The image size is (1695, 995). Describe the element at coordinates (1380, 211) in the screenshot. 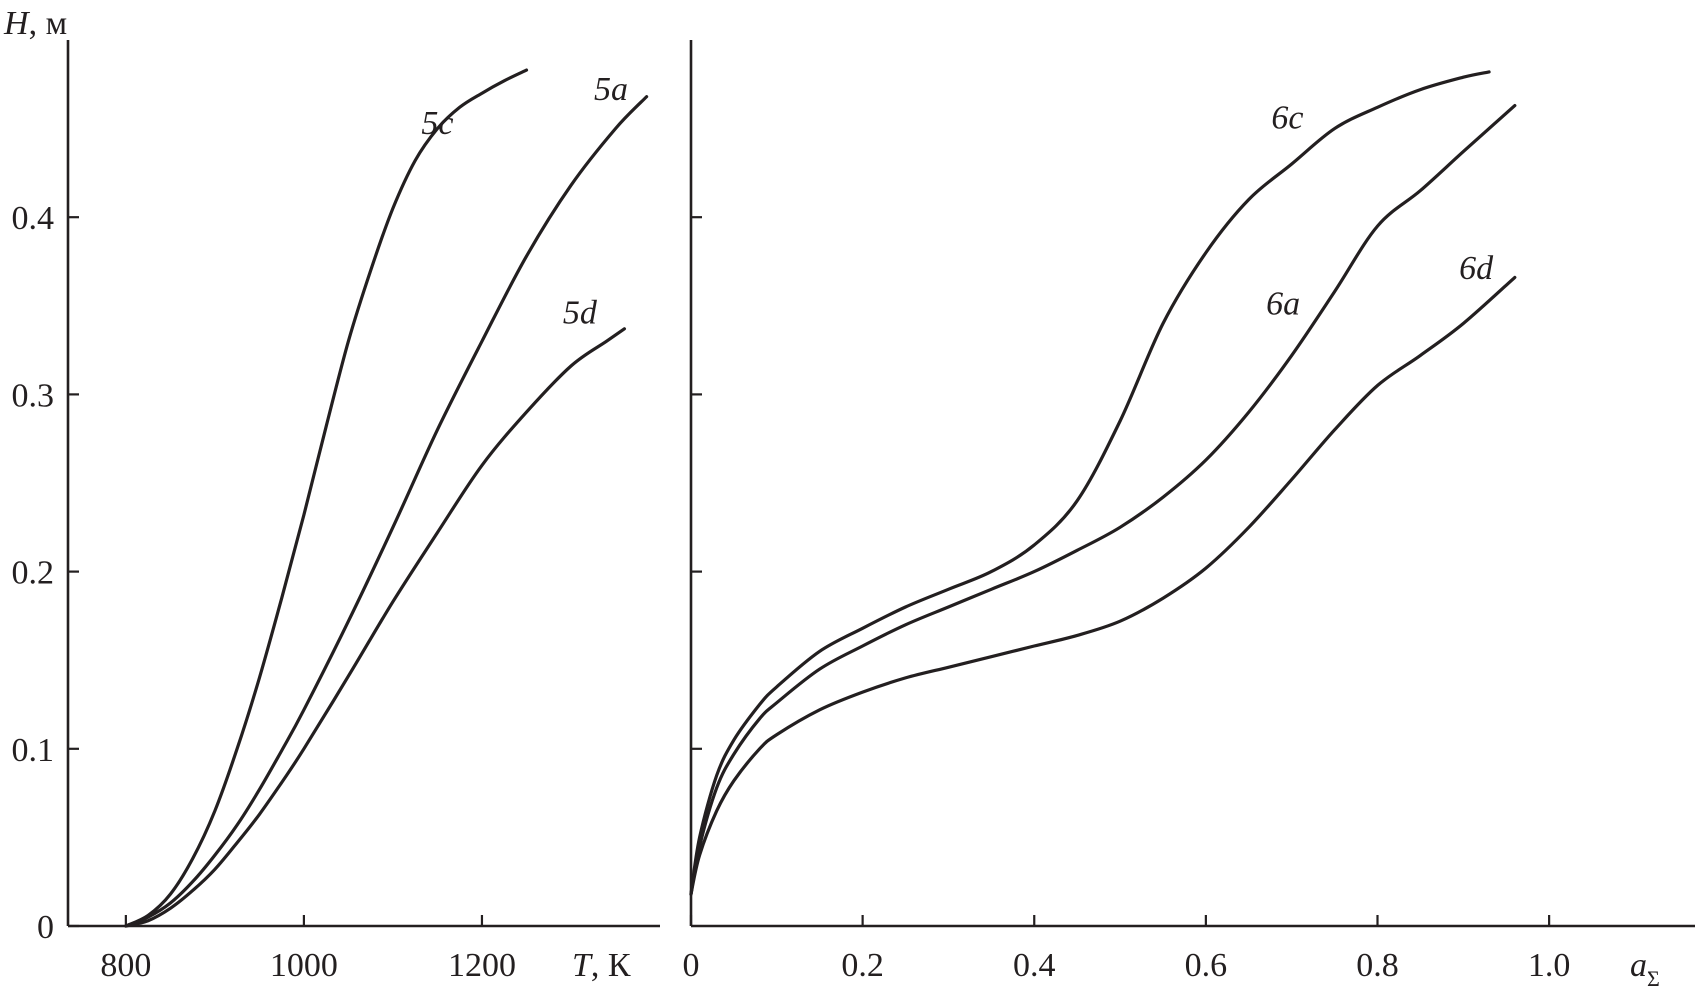

I see `right-labels-group: 6c 6a 6d` at that location.